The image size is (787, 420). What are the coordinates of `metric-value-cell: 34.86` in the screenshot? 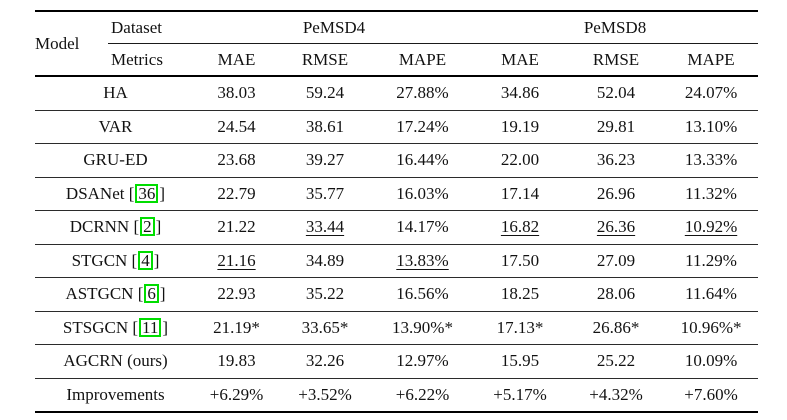 It's located at (520, 93).